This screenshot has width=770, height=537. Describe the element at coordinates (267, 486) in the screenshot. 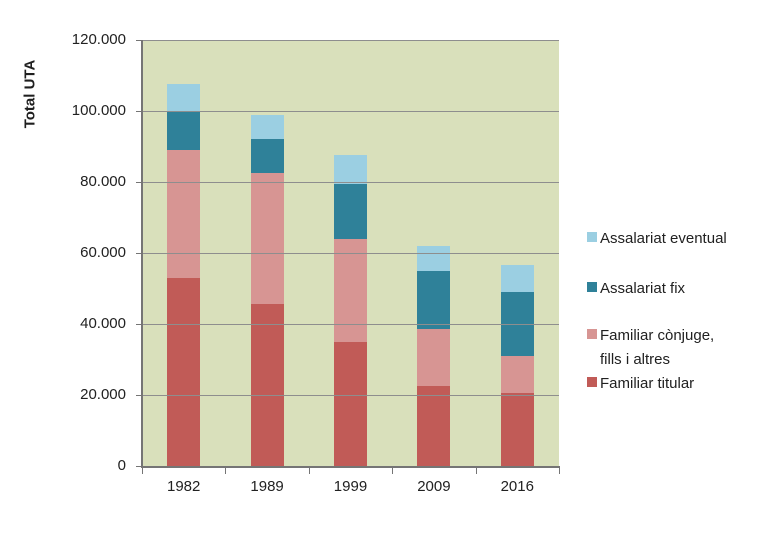

I see `x-tick-label: 1989` at that location.